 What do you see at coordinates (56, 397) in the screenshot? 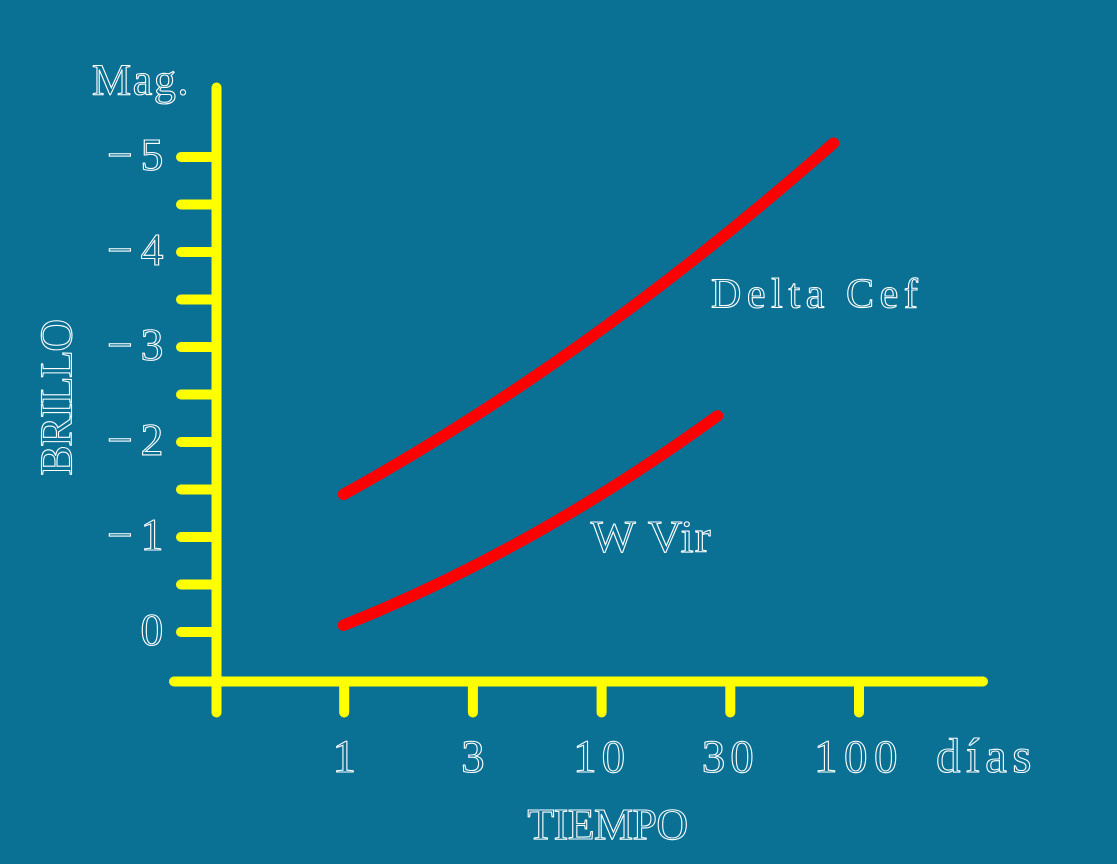
I see `svg-text: BRILLO` at bounding box center [56, 397].